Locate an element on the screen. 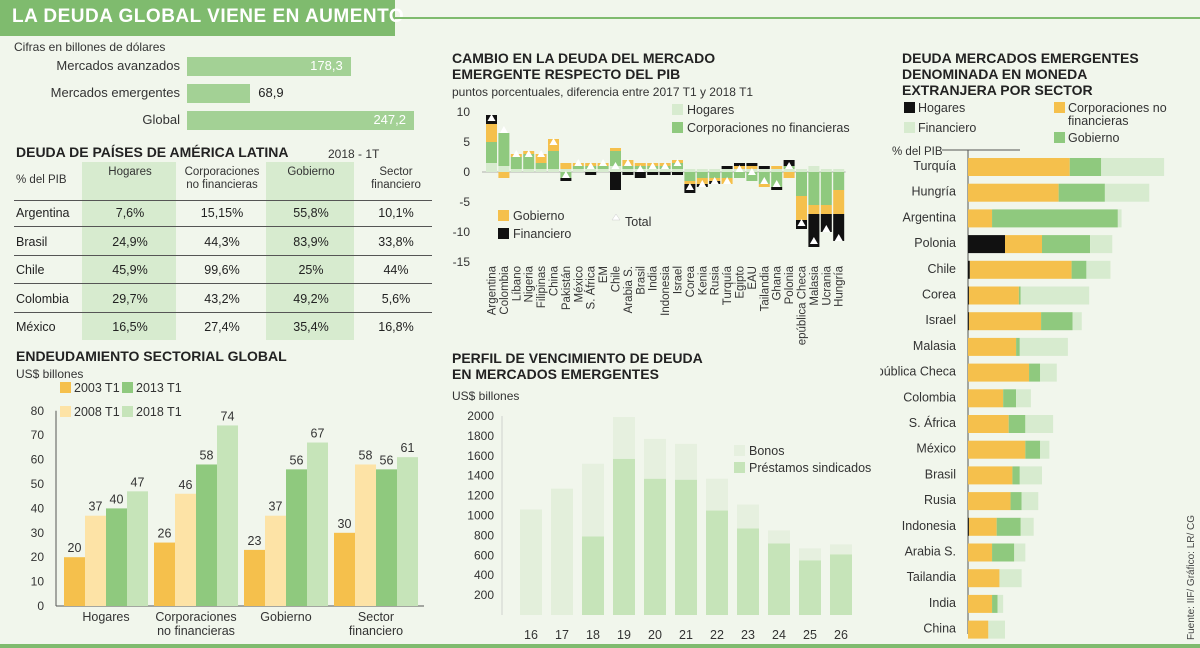  table-cell: 7,6% is located at coordinates (130, 213).